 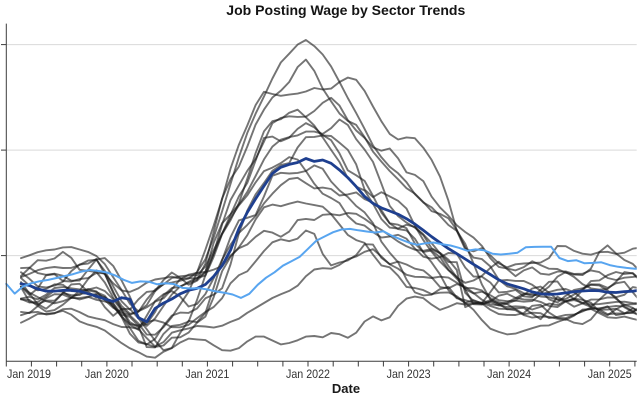 I want to click on svg-text: Date, so click(x=346, y=389).